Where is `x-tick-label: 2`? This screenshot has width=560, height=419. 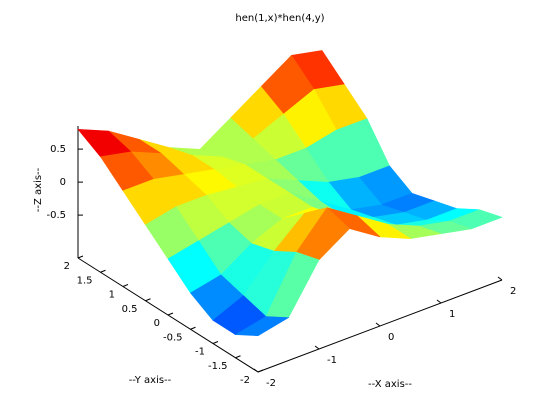
x-tick-label: 2 is located at coordinates (513, 291).